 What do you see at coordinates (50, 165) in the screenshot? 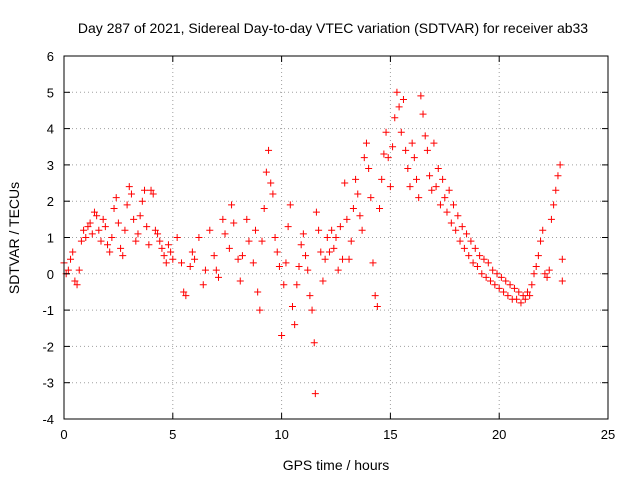
I see `y-tick-label: 3` at bounding box center [50, 165].